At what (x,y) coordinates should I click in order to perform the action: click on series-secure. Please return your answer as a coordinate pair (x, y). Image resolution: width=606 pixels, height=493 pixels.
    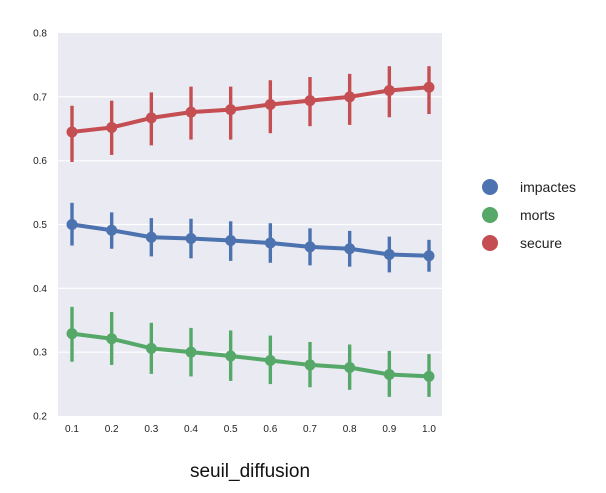
    Looking at the image, I should click on (250, 114).